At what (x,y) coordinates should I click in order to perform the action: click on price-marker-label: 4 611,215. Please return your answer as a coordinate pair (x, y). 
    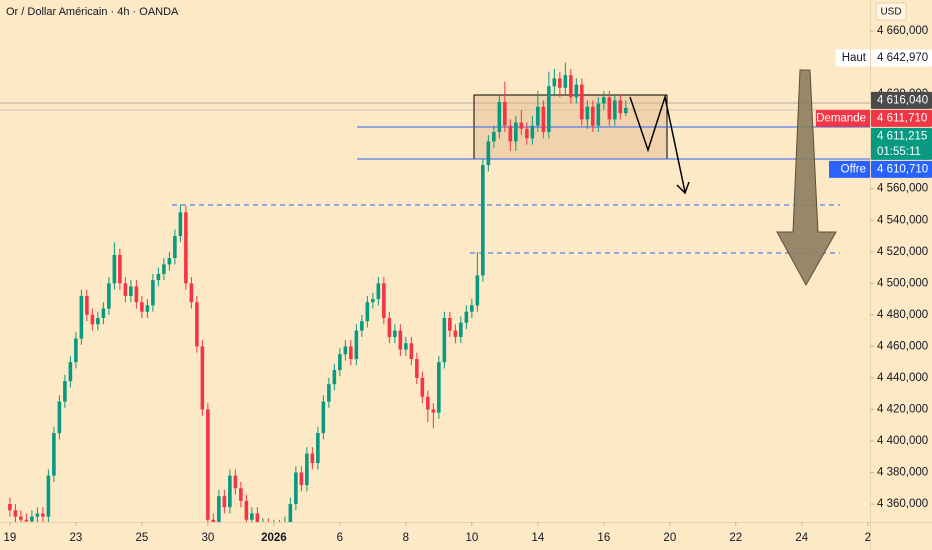
    Looking at the image, I should click on (902, 136).